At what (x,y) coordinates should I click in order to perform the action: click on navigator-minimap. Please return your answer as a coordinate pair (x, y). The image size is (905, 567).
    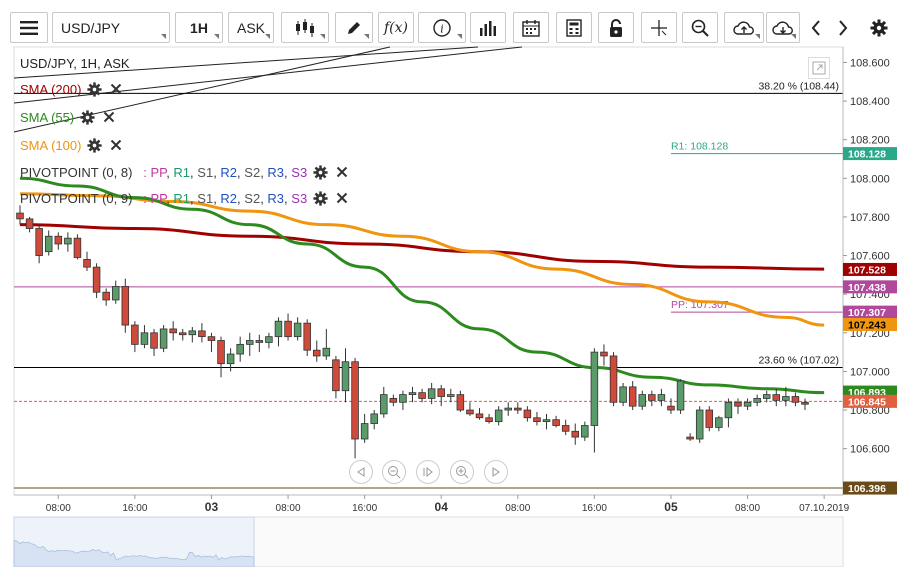
    Looking at the image, I should click on (428, 541).